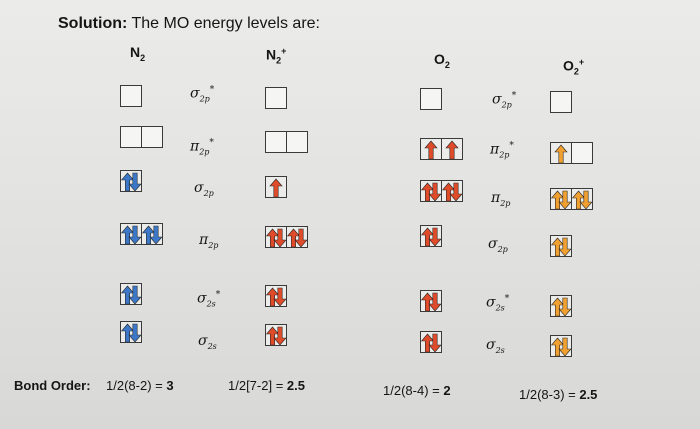  What do you see at coordinates (204, 189) in the screenshot?
I see `label-n2-sigma2p: σ2p` at bounding box center [204, 189].